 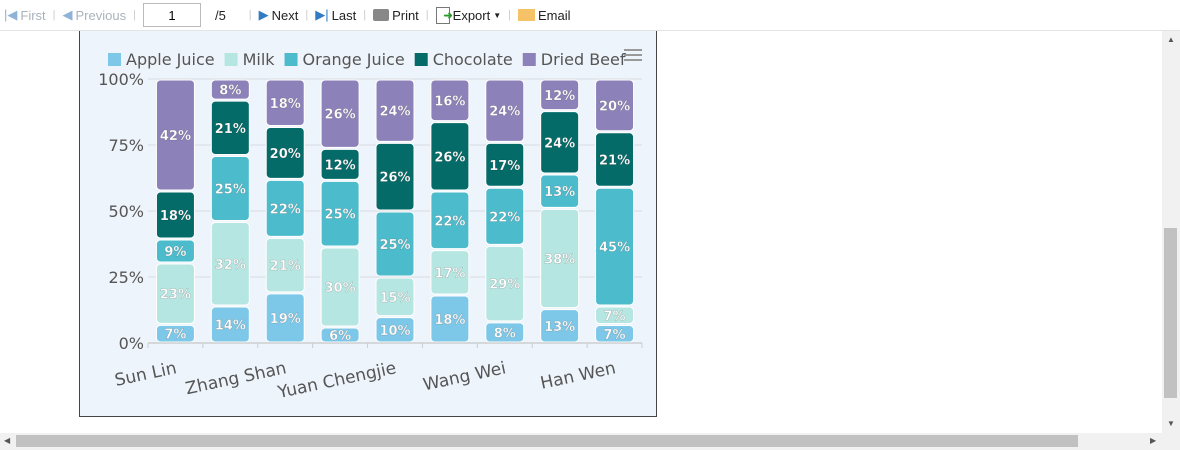 I want to click on email-button: Email, so click(x=544, y=15).